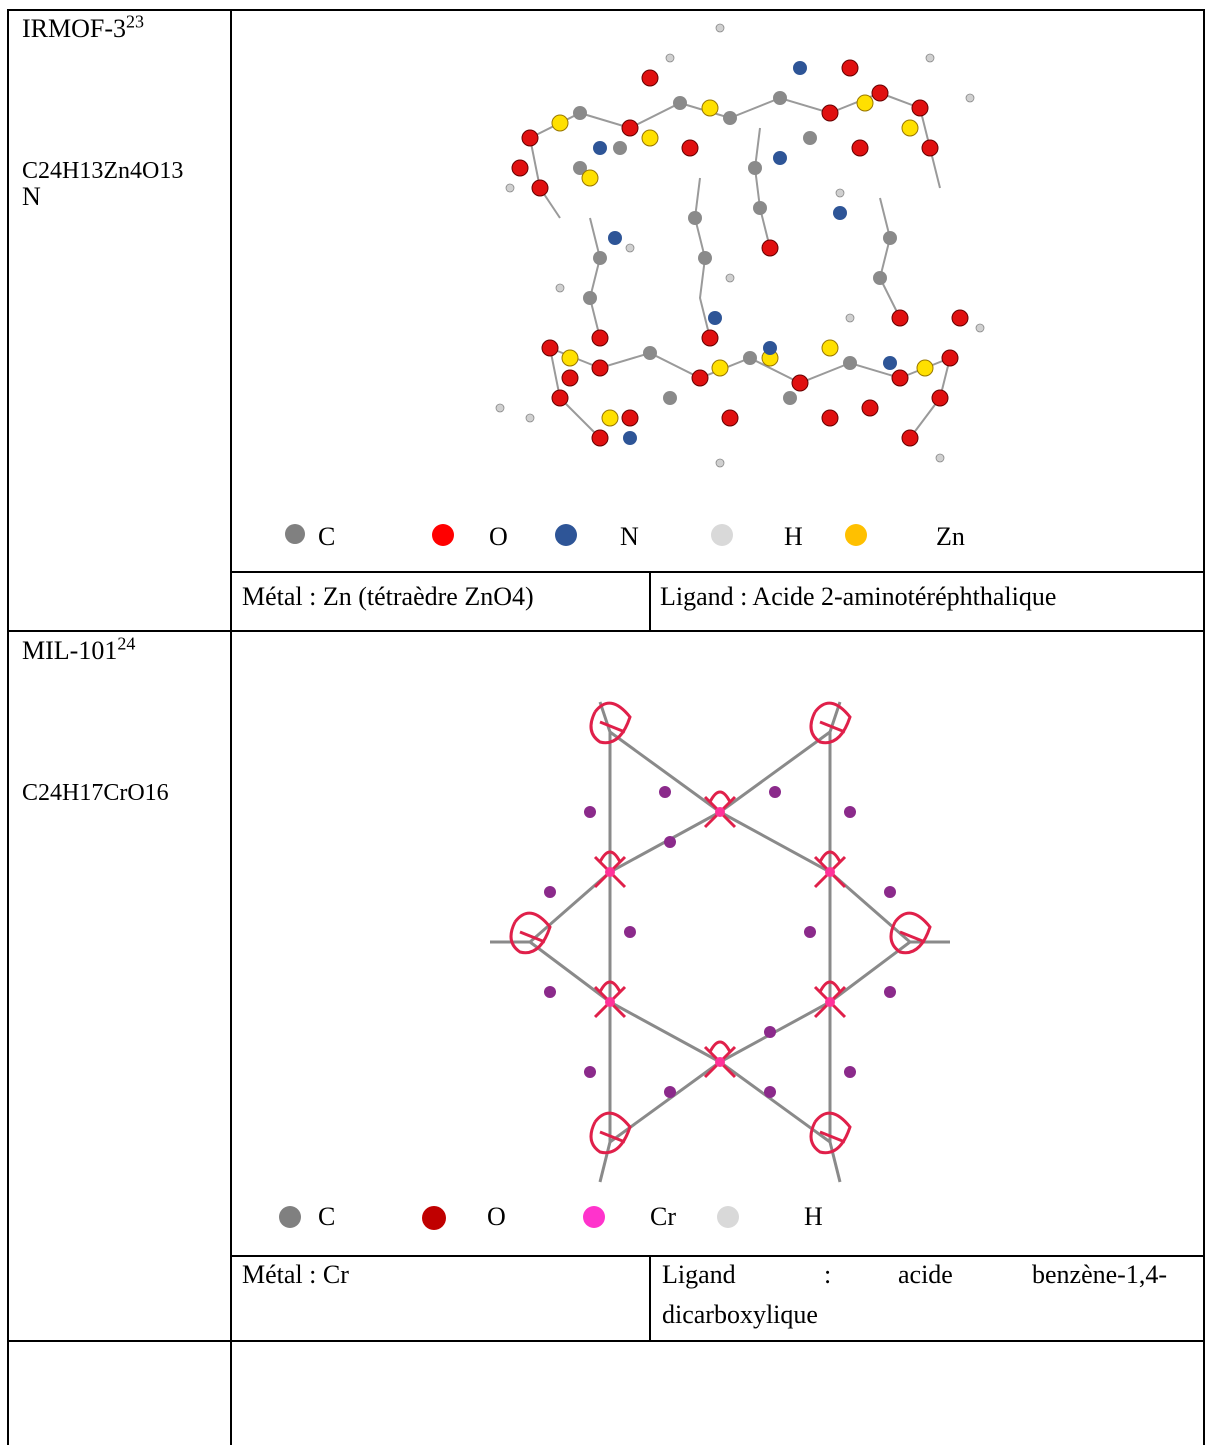  I want to click on legend-label: N, so click(629, 536).